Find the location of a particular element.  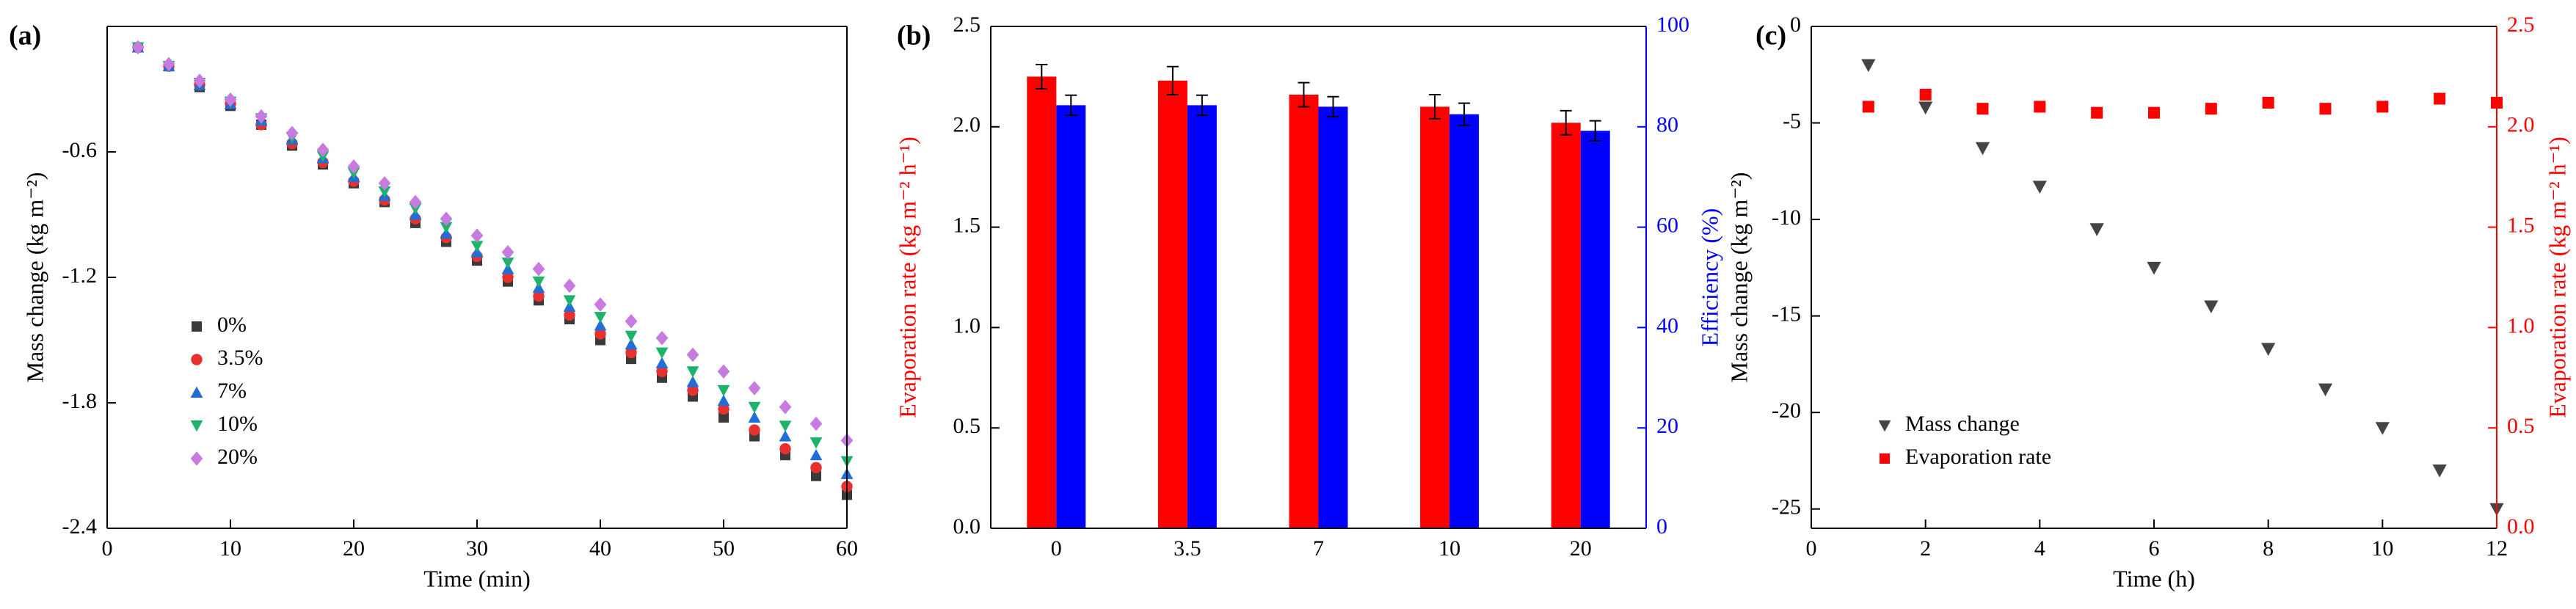

x-tick-label: 7 is located at coordinates (1318, 548).